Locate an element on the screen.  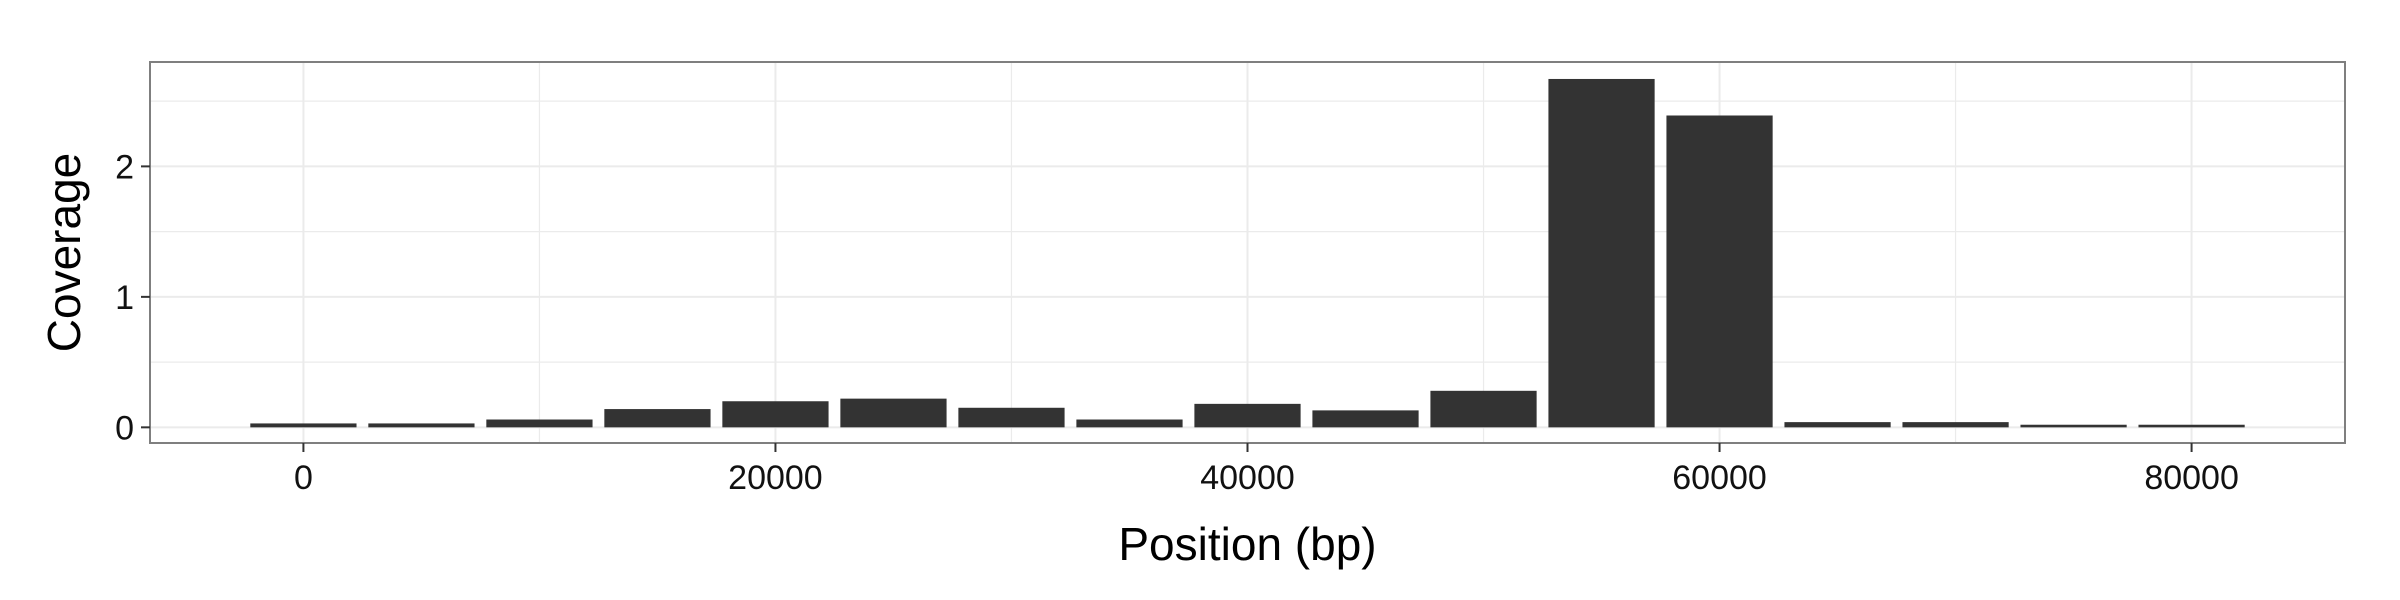
x-tick-label: 40000 is located at coordinates (1247, 478).